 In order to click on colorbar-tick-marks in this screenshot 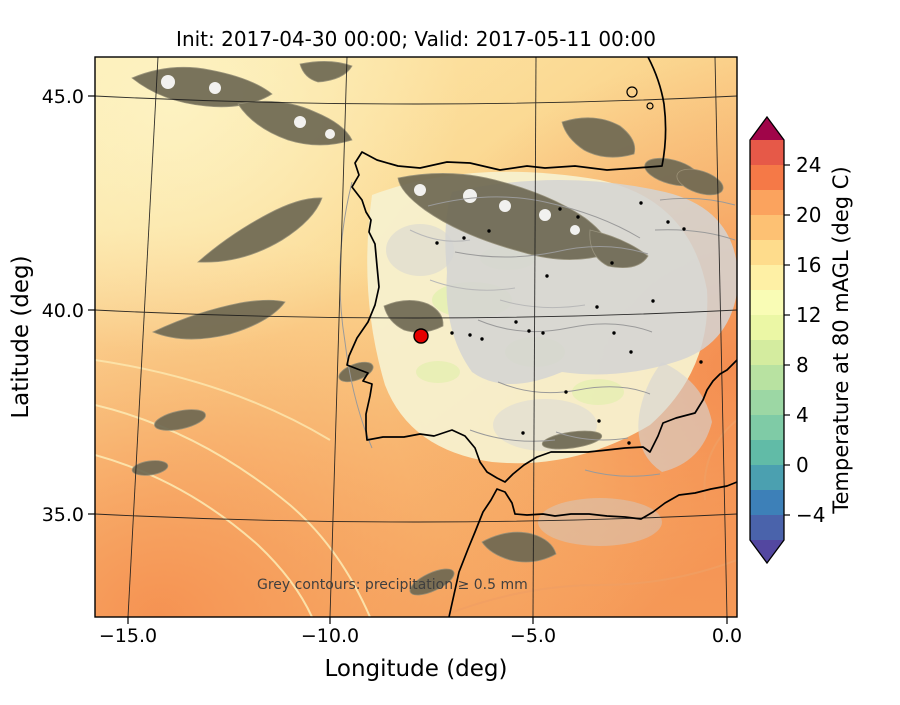, I will do `click(787, 340)`.